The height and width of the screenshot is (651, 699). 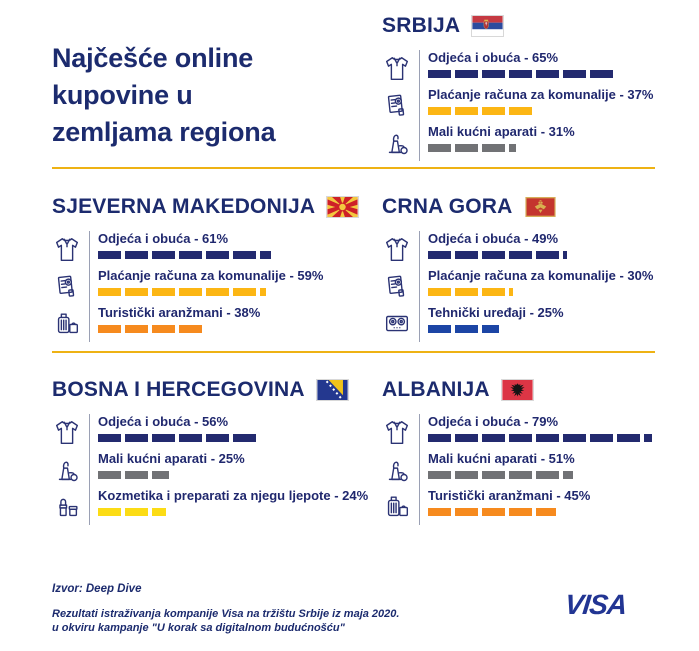 What do you see at coordinates (163, 238) in the screenshot?
I see `bar-label: Odjeća i obuća - 61%` at bounding box center [163, 238].